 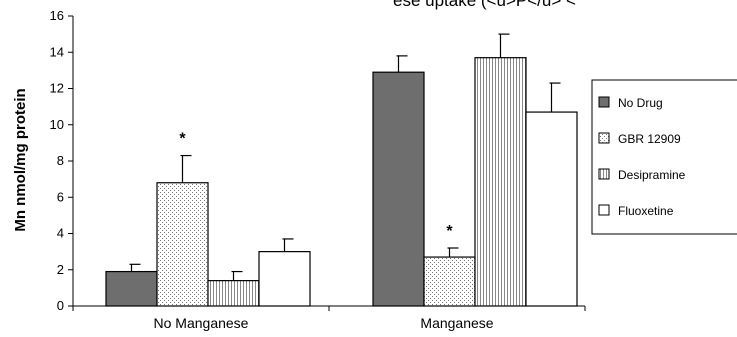 I want to click on y-tick-label: 10, so click(x=57, y=124).